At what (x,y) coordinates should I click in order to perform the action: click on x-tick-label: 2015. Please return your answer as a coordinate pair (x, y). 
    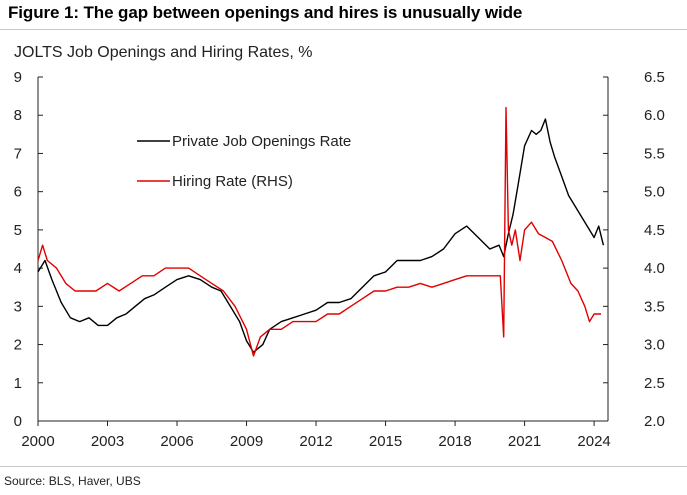
    Looking at the image, I should click on (385, 441).